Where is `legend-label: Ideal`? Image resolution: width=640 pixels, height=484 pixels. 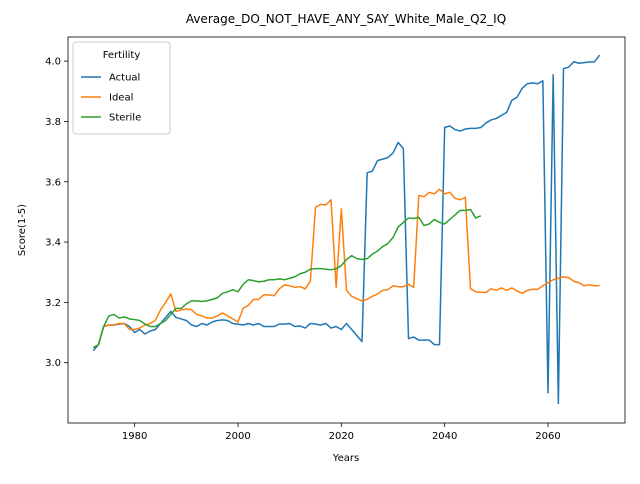
legend-label: Ideal is located at coordinates (121, 98).